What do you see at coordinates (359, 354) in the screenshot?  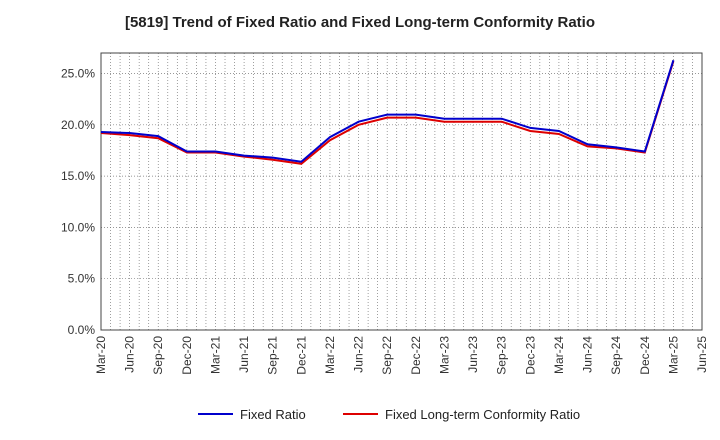 I see `x-tick-label: Jun-22` at bounding box center [359, 354].